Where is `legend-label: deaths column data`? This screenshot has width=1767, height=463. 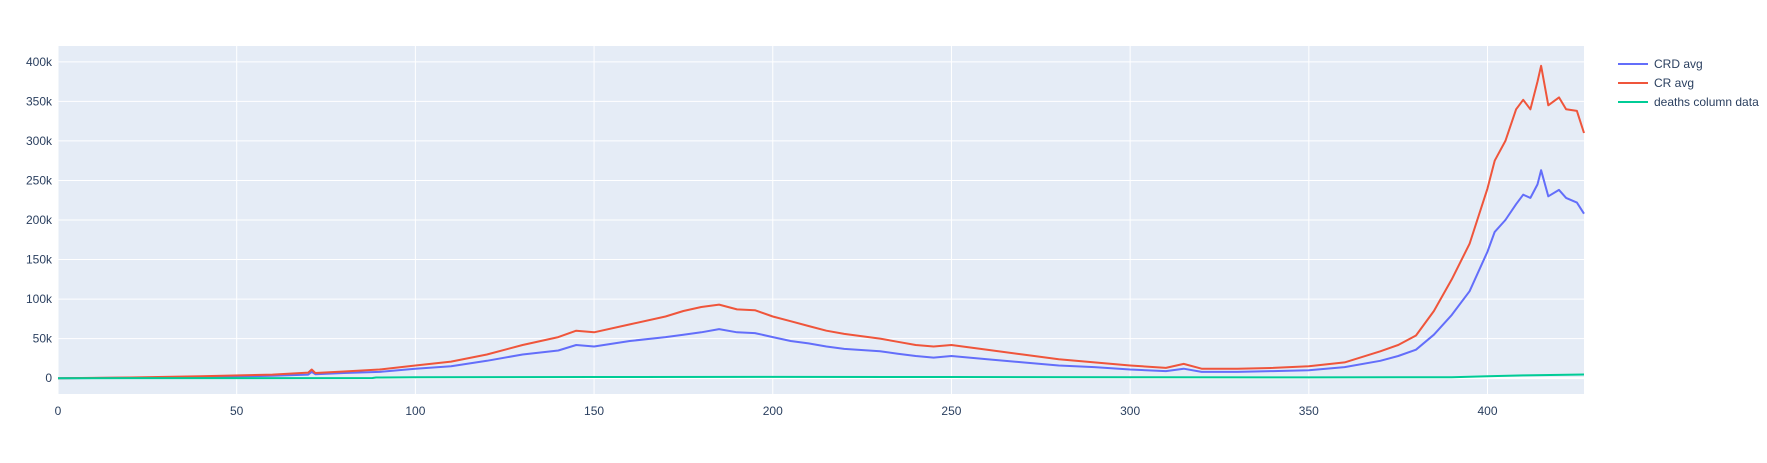 legend-label: deaths column data is located at coordinates (1706, 102).